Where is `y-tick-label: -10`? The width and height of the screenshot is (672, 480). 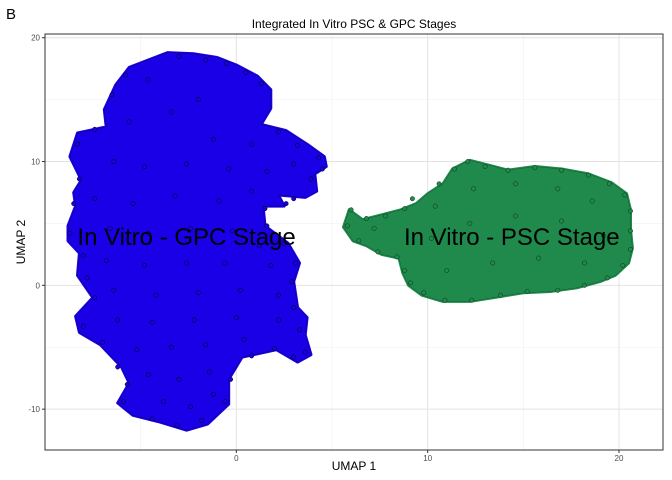 y-tick-label: -10 is located at coordinates (34, 409).